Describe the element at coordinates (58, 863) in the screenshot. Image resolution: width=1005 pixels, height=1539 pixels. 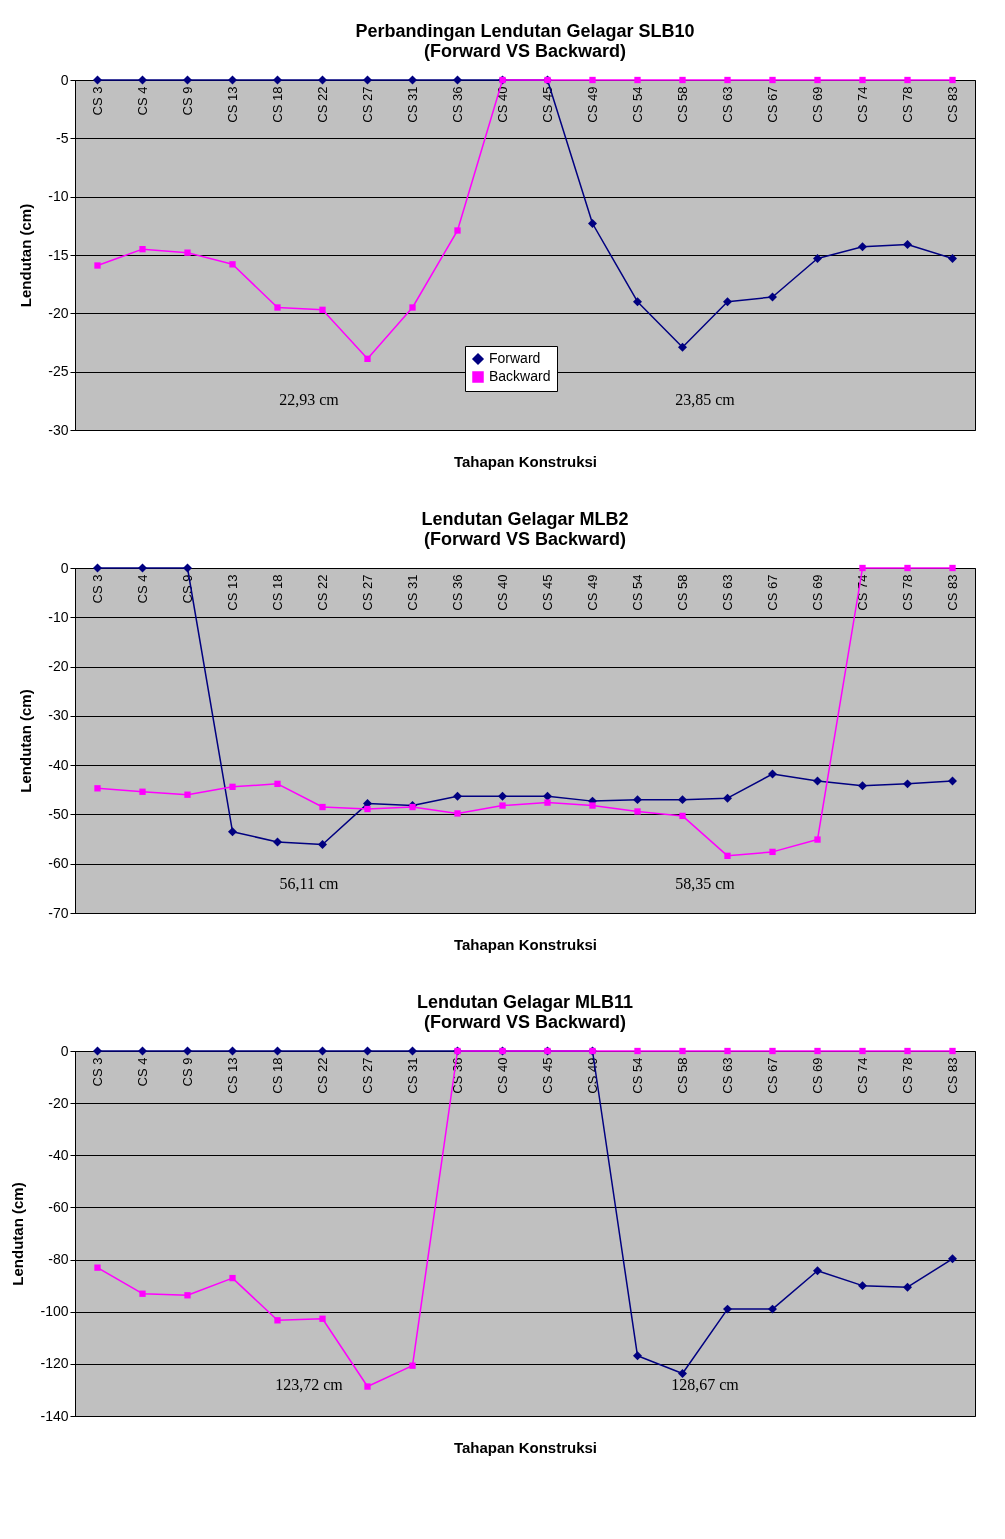
I see `y-tick-label: -60` at that location.